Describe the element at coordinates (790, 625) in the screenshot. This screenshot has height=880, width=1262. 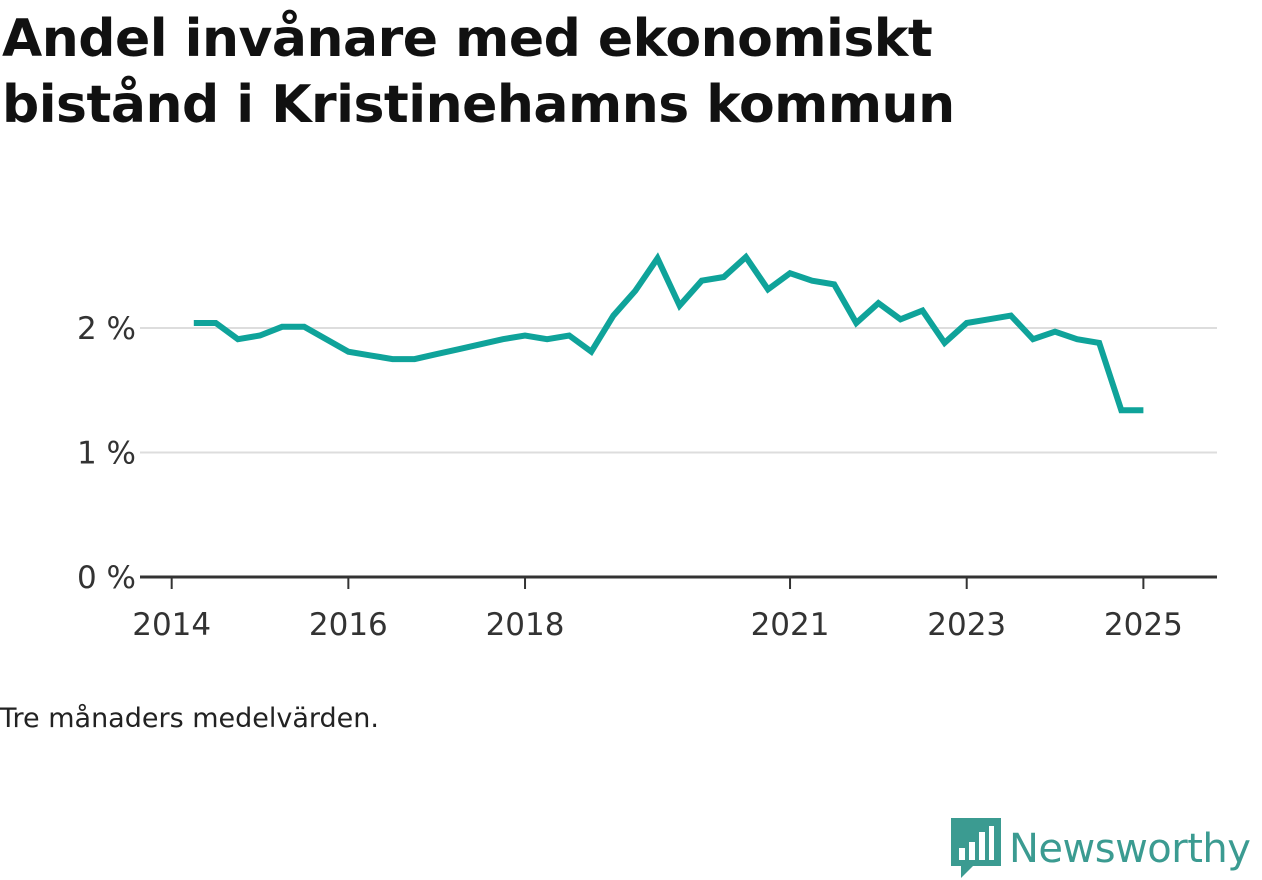
I see `x-tick-label: 2021` at that location.